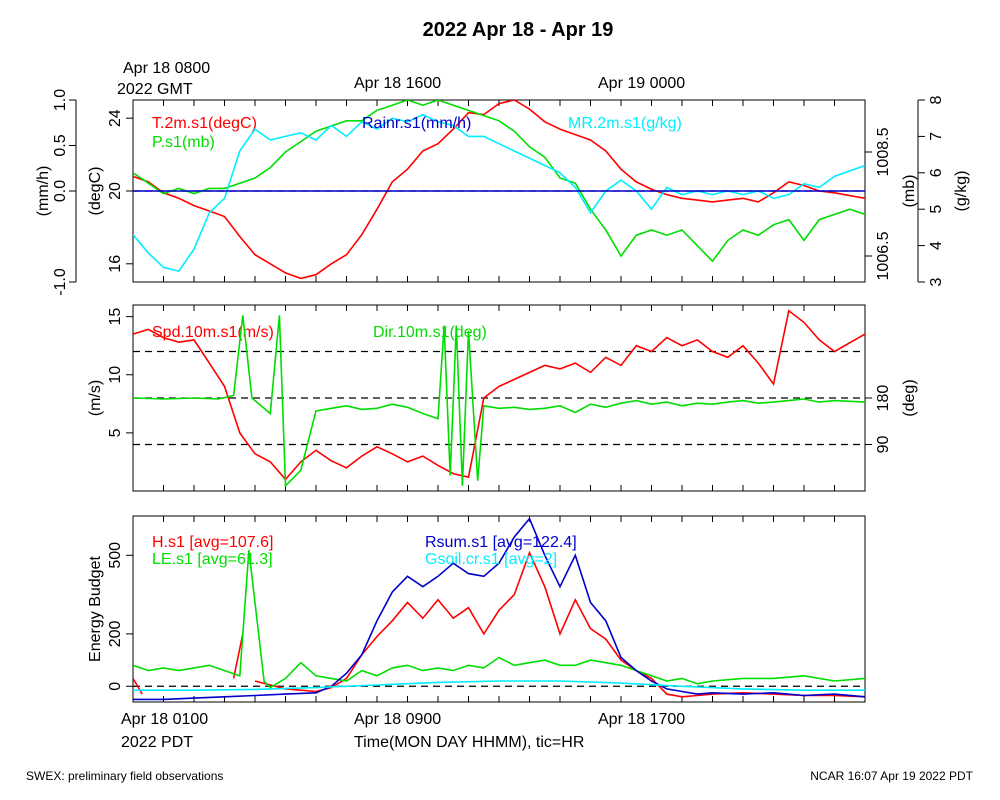 Image resolution: width=1000 pixels, height=800 pixels. What do you see at coordinates (883, 151) in the screenshot?
I see `y-tick-label-pres: 1008.5` at bounding box center [883, 151].